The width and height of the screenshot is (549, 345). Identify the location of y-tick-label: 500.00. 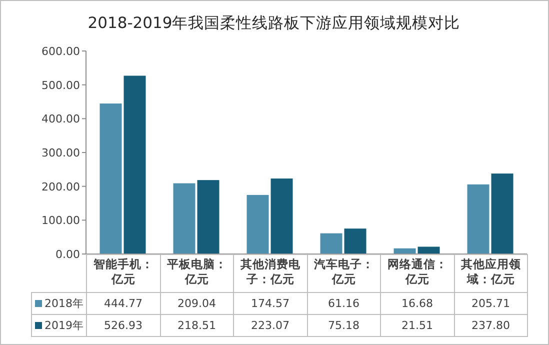
(61, 85).